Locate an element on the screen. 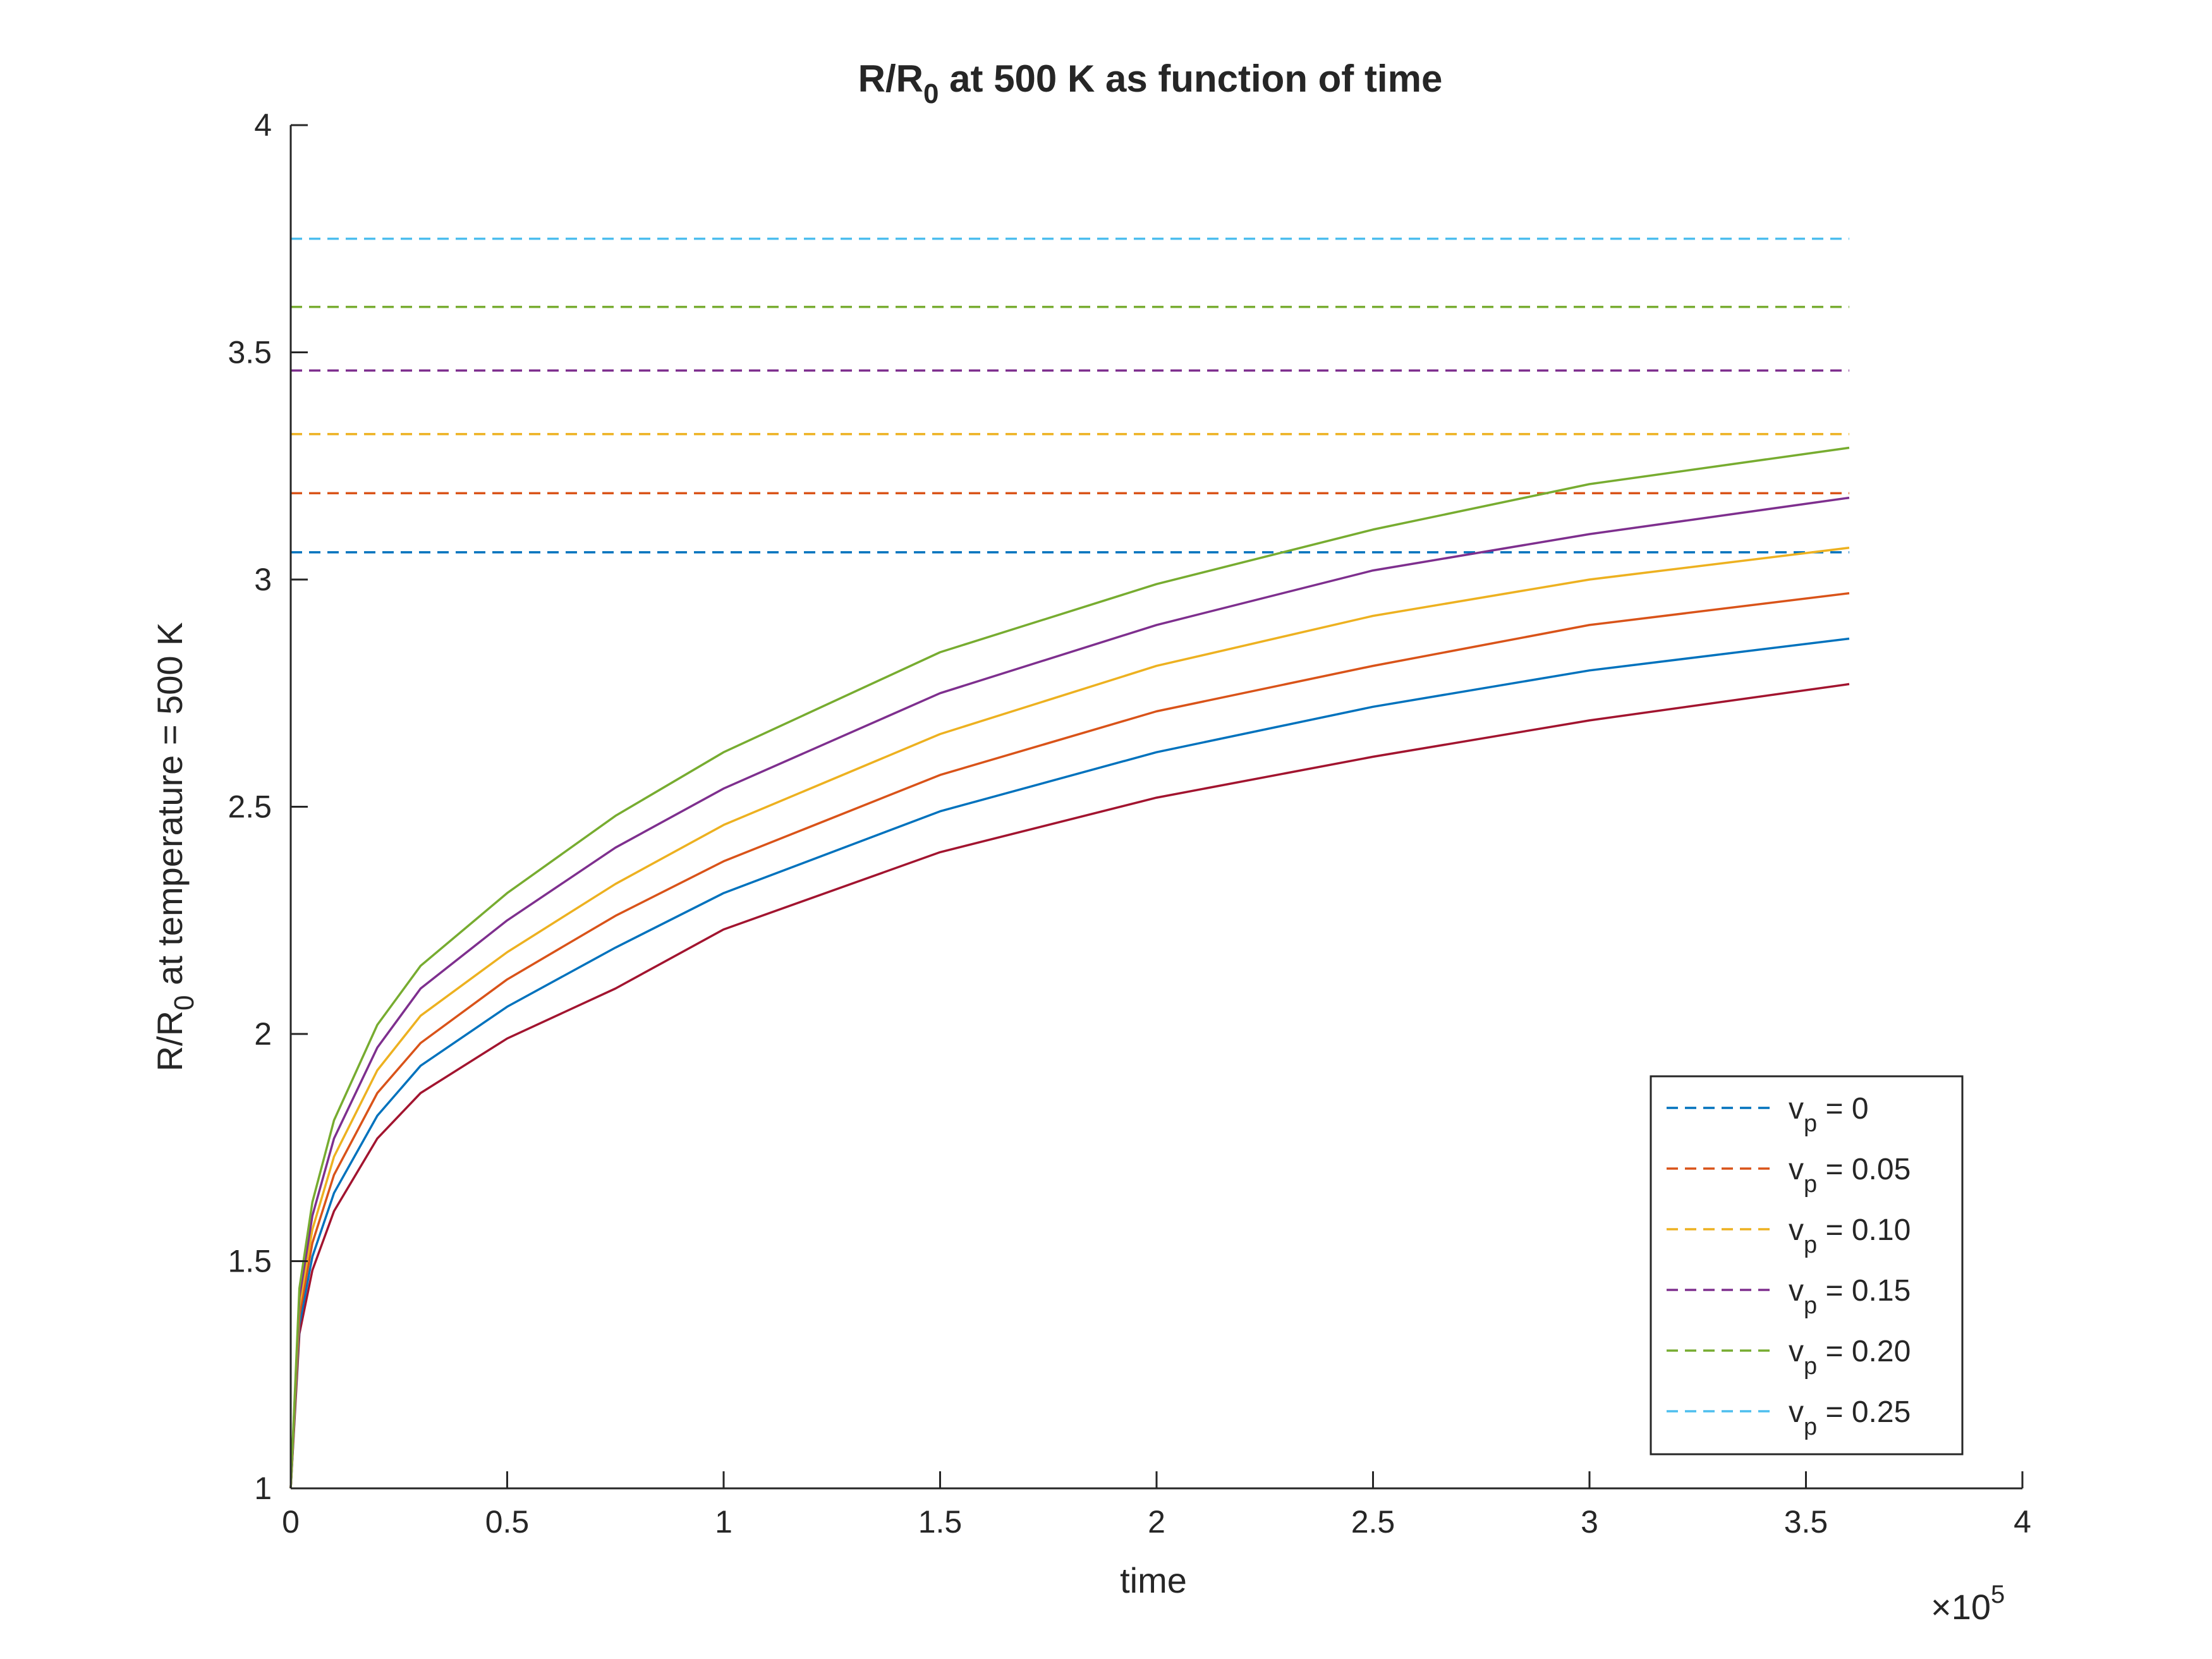 This screenshot has height=1659, width=2212. x-axis-exponent: ×10⁵ is located at coordinates (1968, 1604).